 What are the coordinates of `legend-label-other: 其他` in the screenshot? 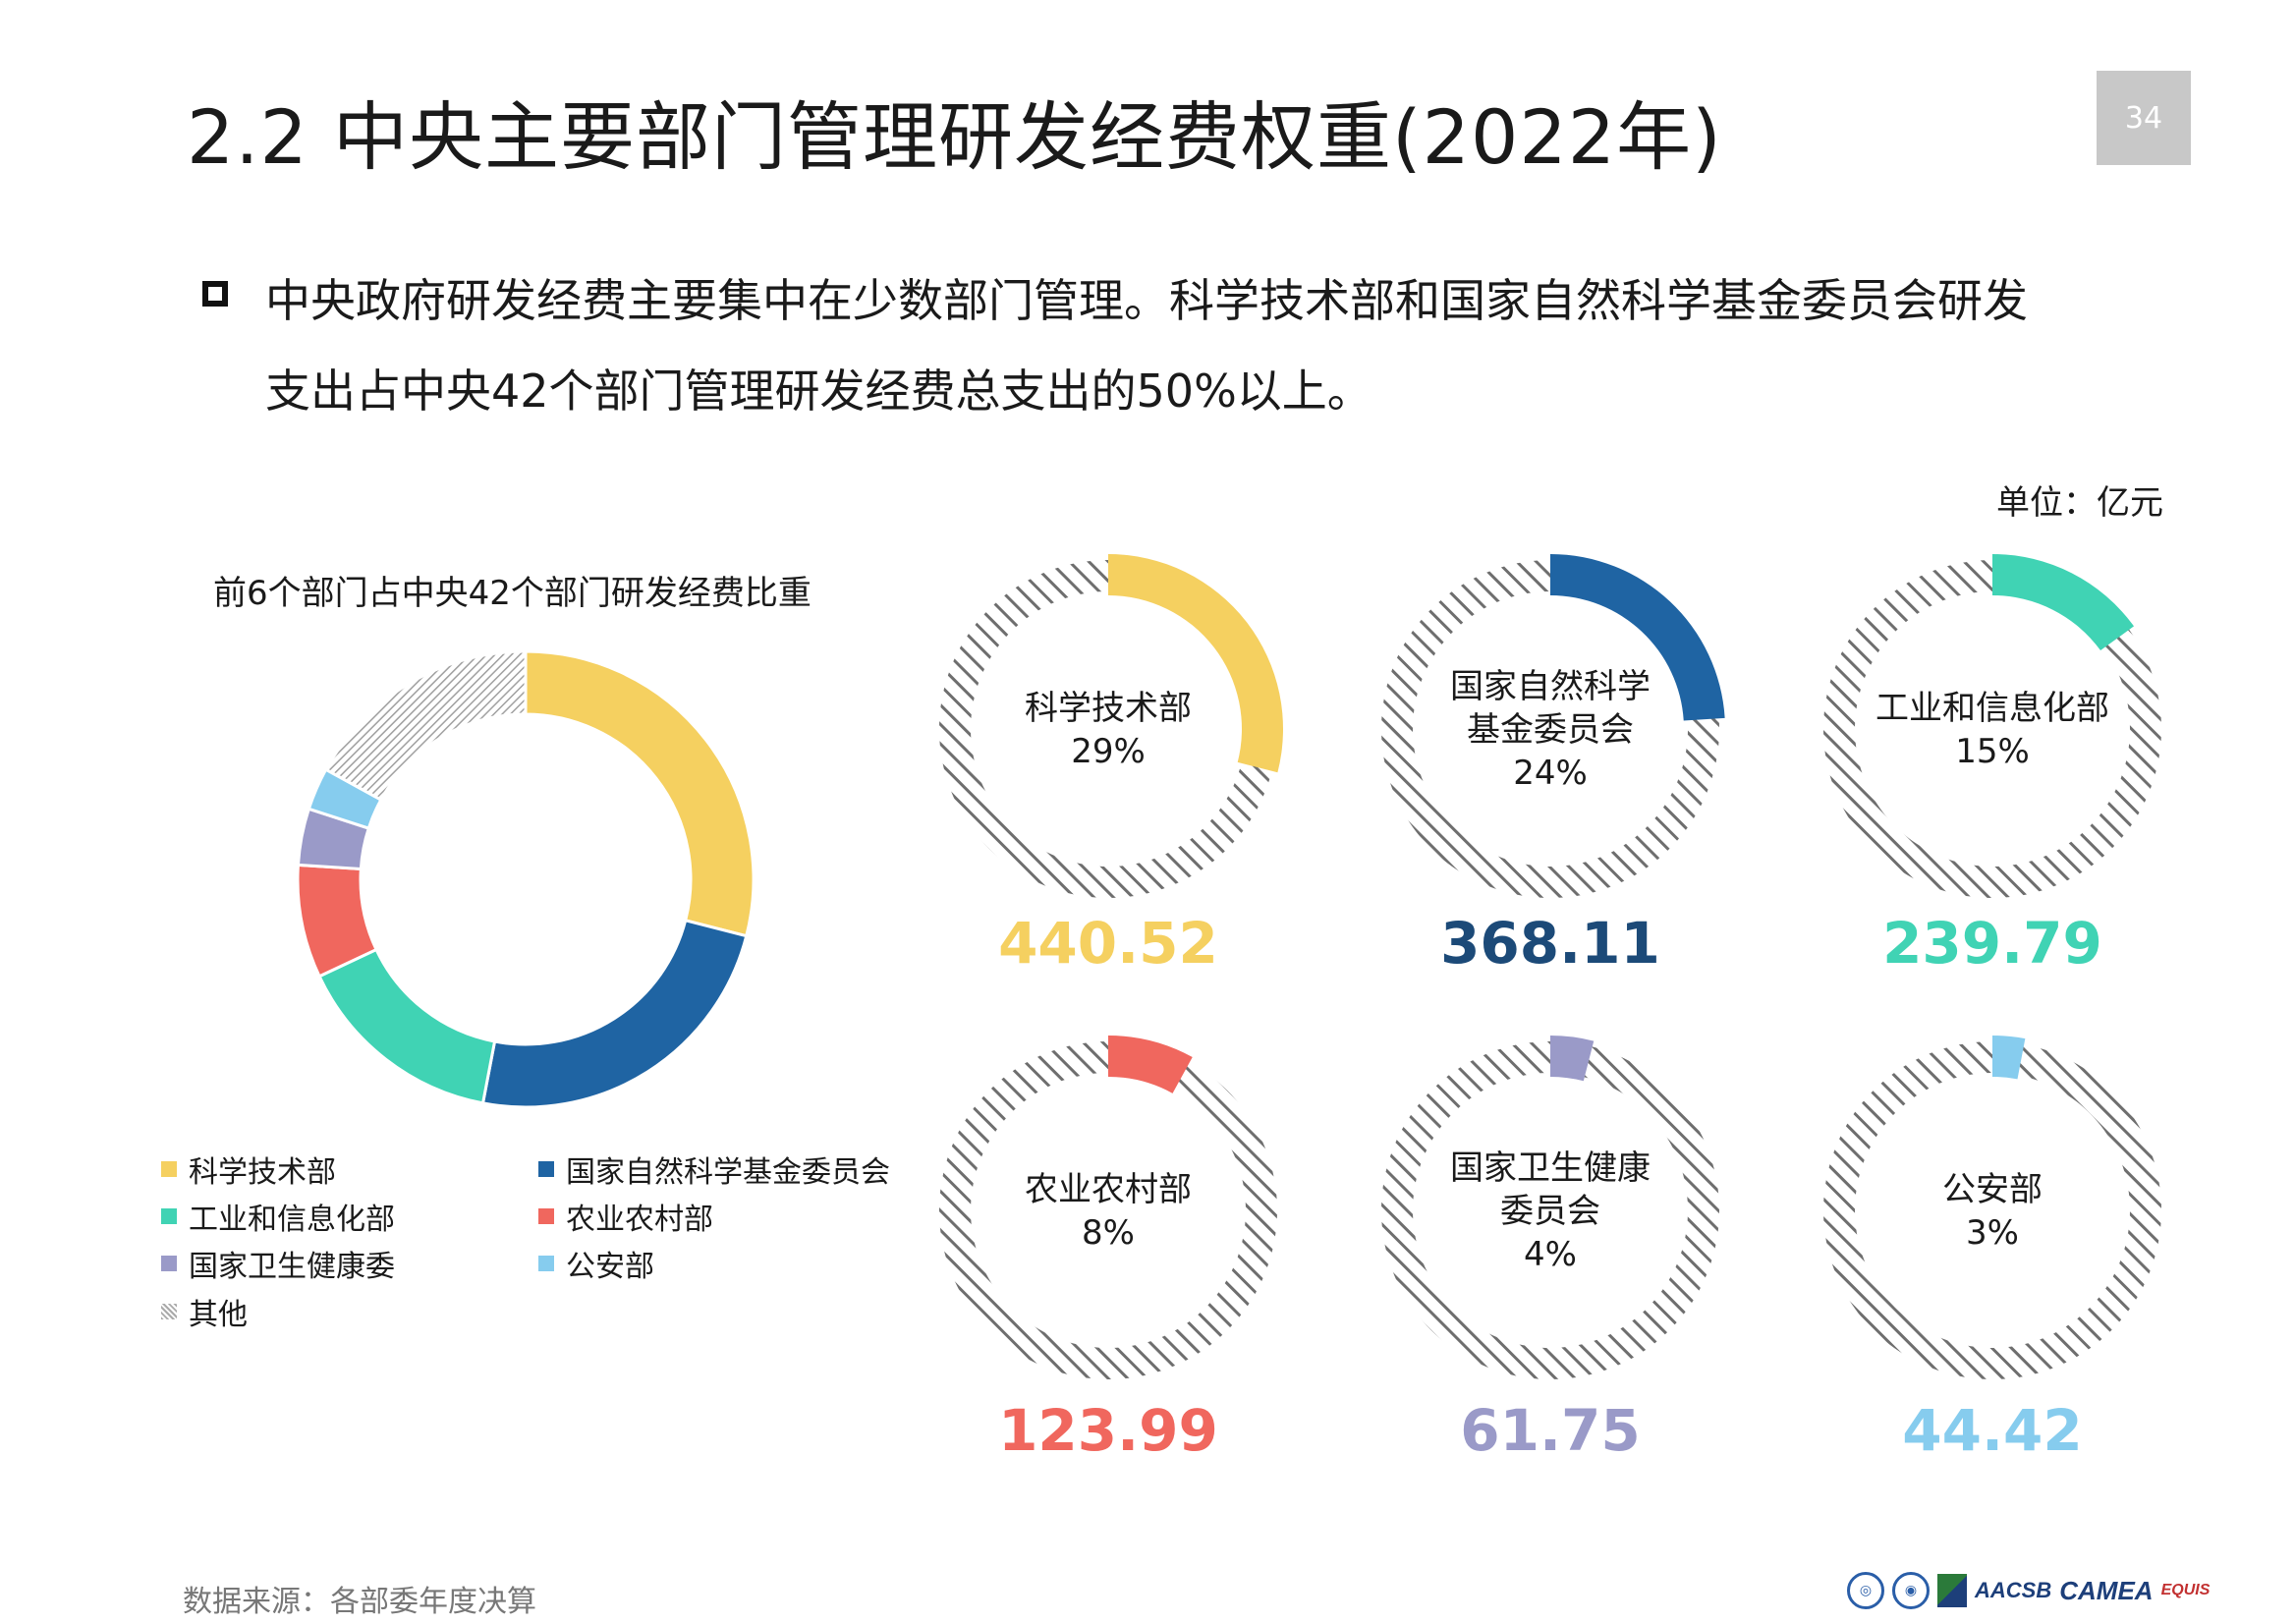 It's located at (219, 1315).